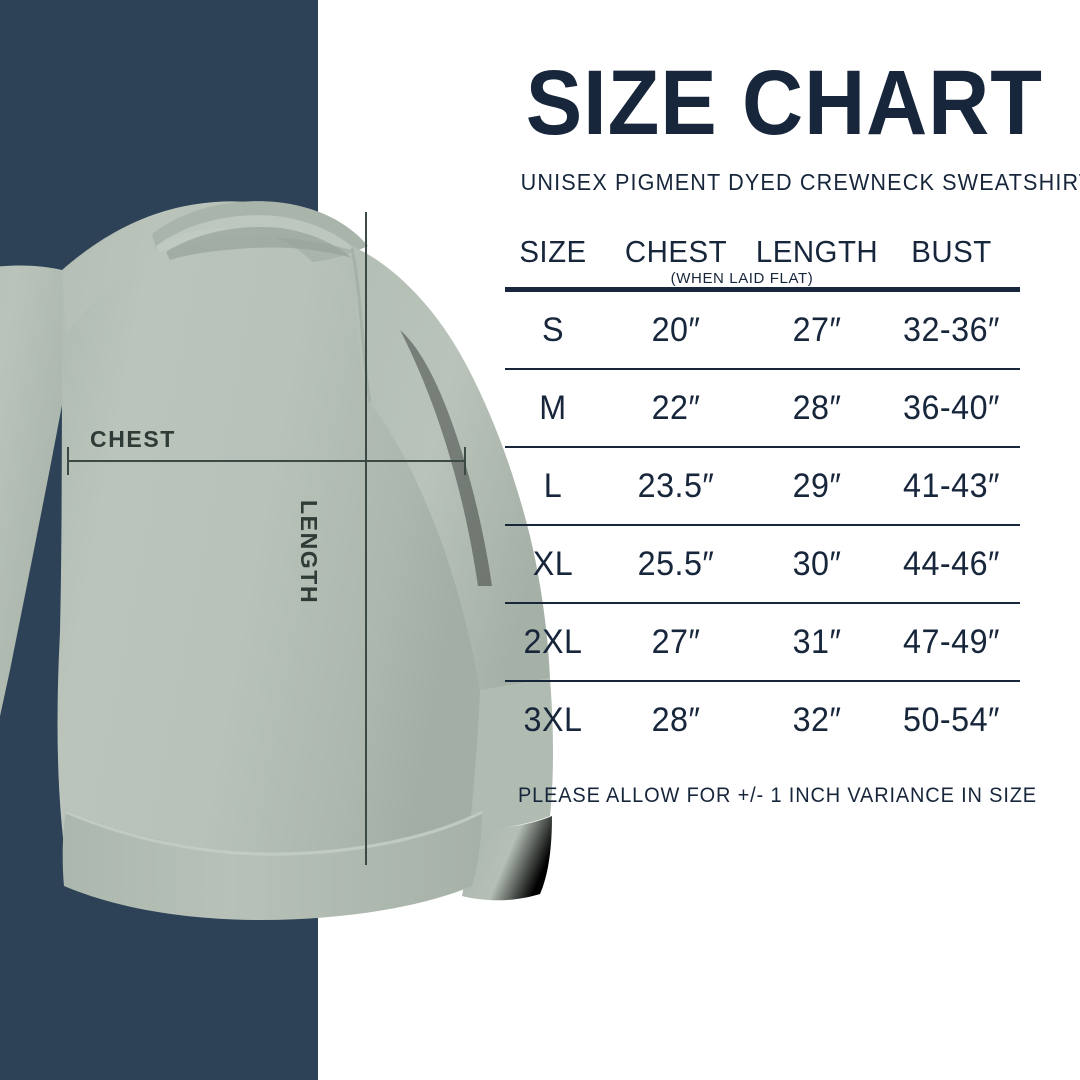 The width and height of the screenshot is (1080, 1080). I want to click on table-row: 2XL 27″ 31″ 47-49″, so click(762, 642).